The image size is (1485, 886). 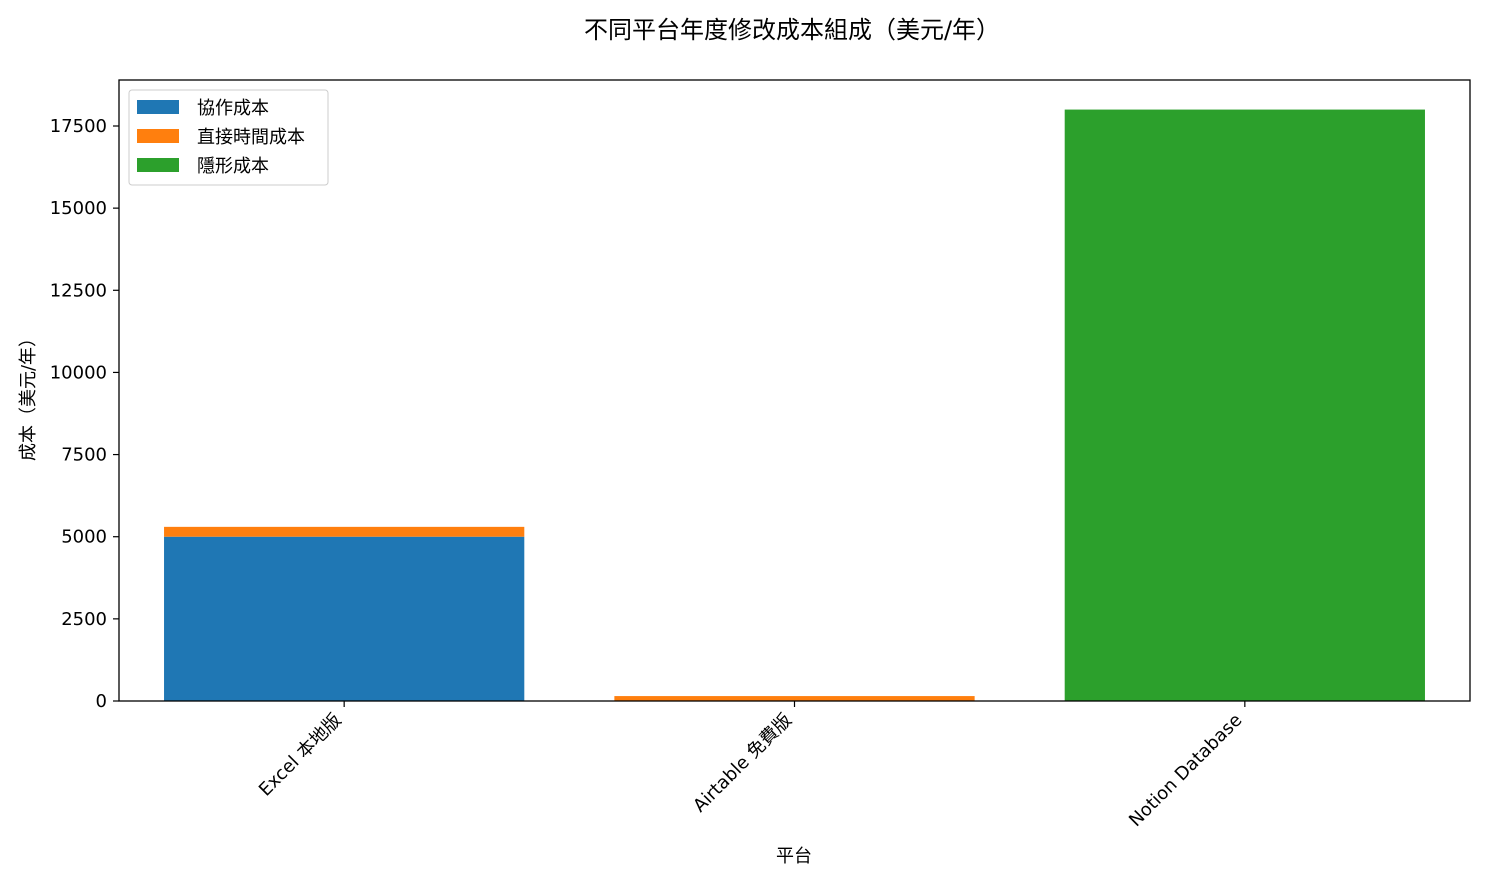 I want to click on y-tick-label: 15000, so click(x=78, y=208).